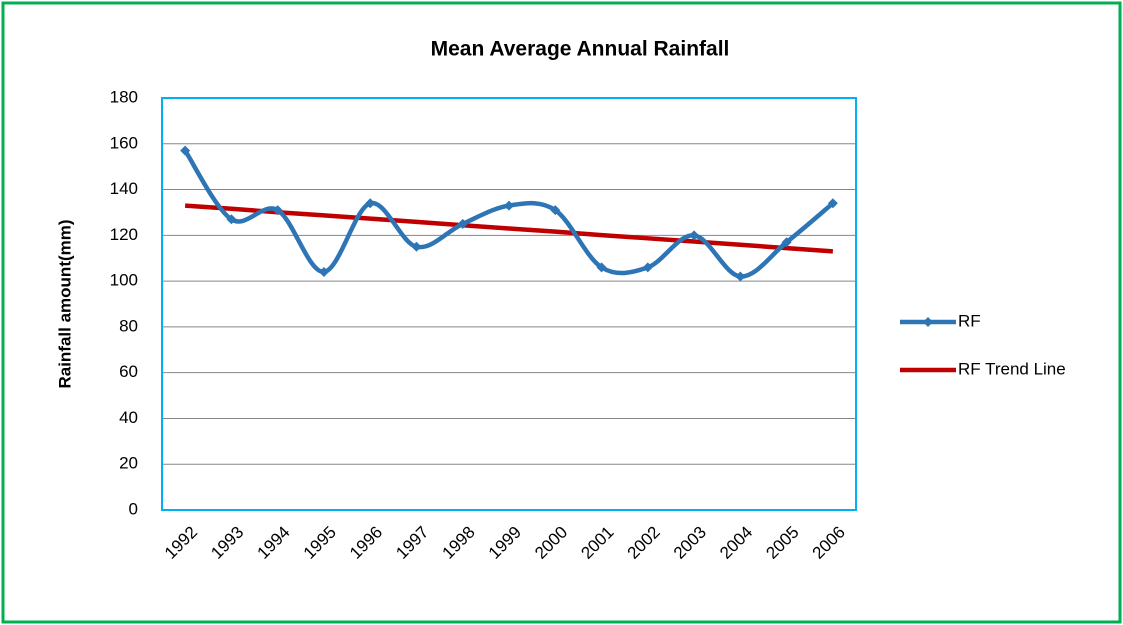 Image resolution: width=1123 pixels, height=625 pixels. I want to click on y-tick-label: 140, so click(124, 188).